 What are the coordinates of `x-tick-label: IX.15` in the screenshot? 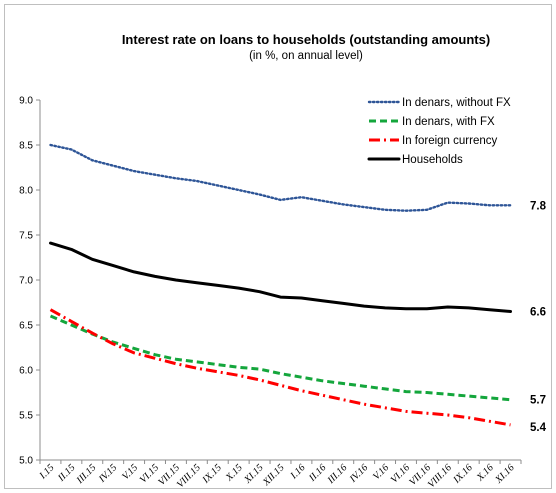 It's located at (212, 474).